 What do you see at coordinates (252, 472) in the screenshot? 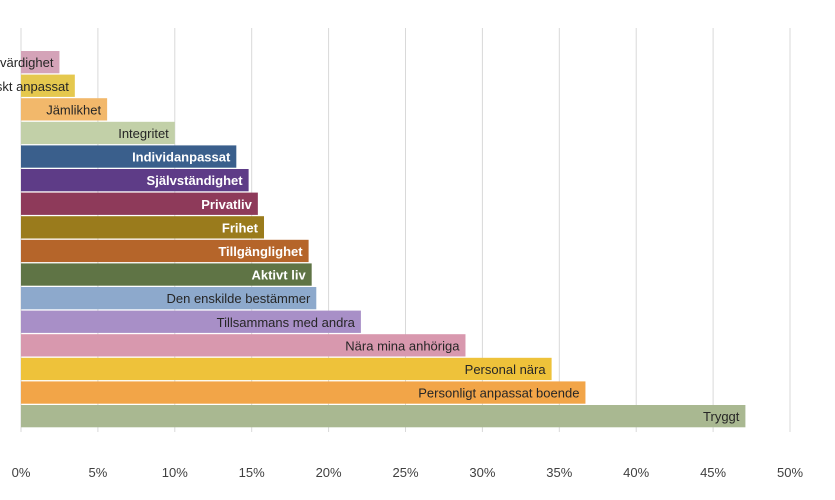
I see `x-tick-label: 15%` at bounding box center [252, 472].